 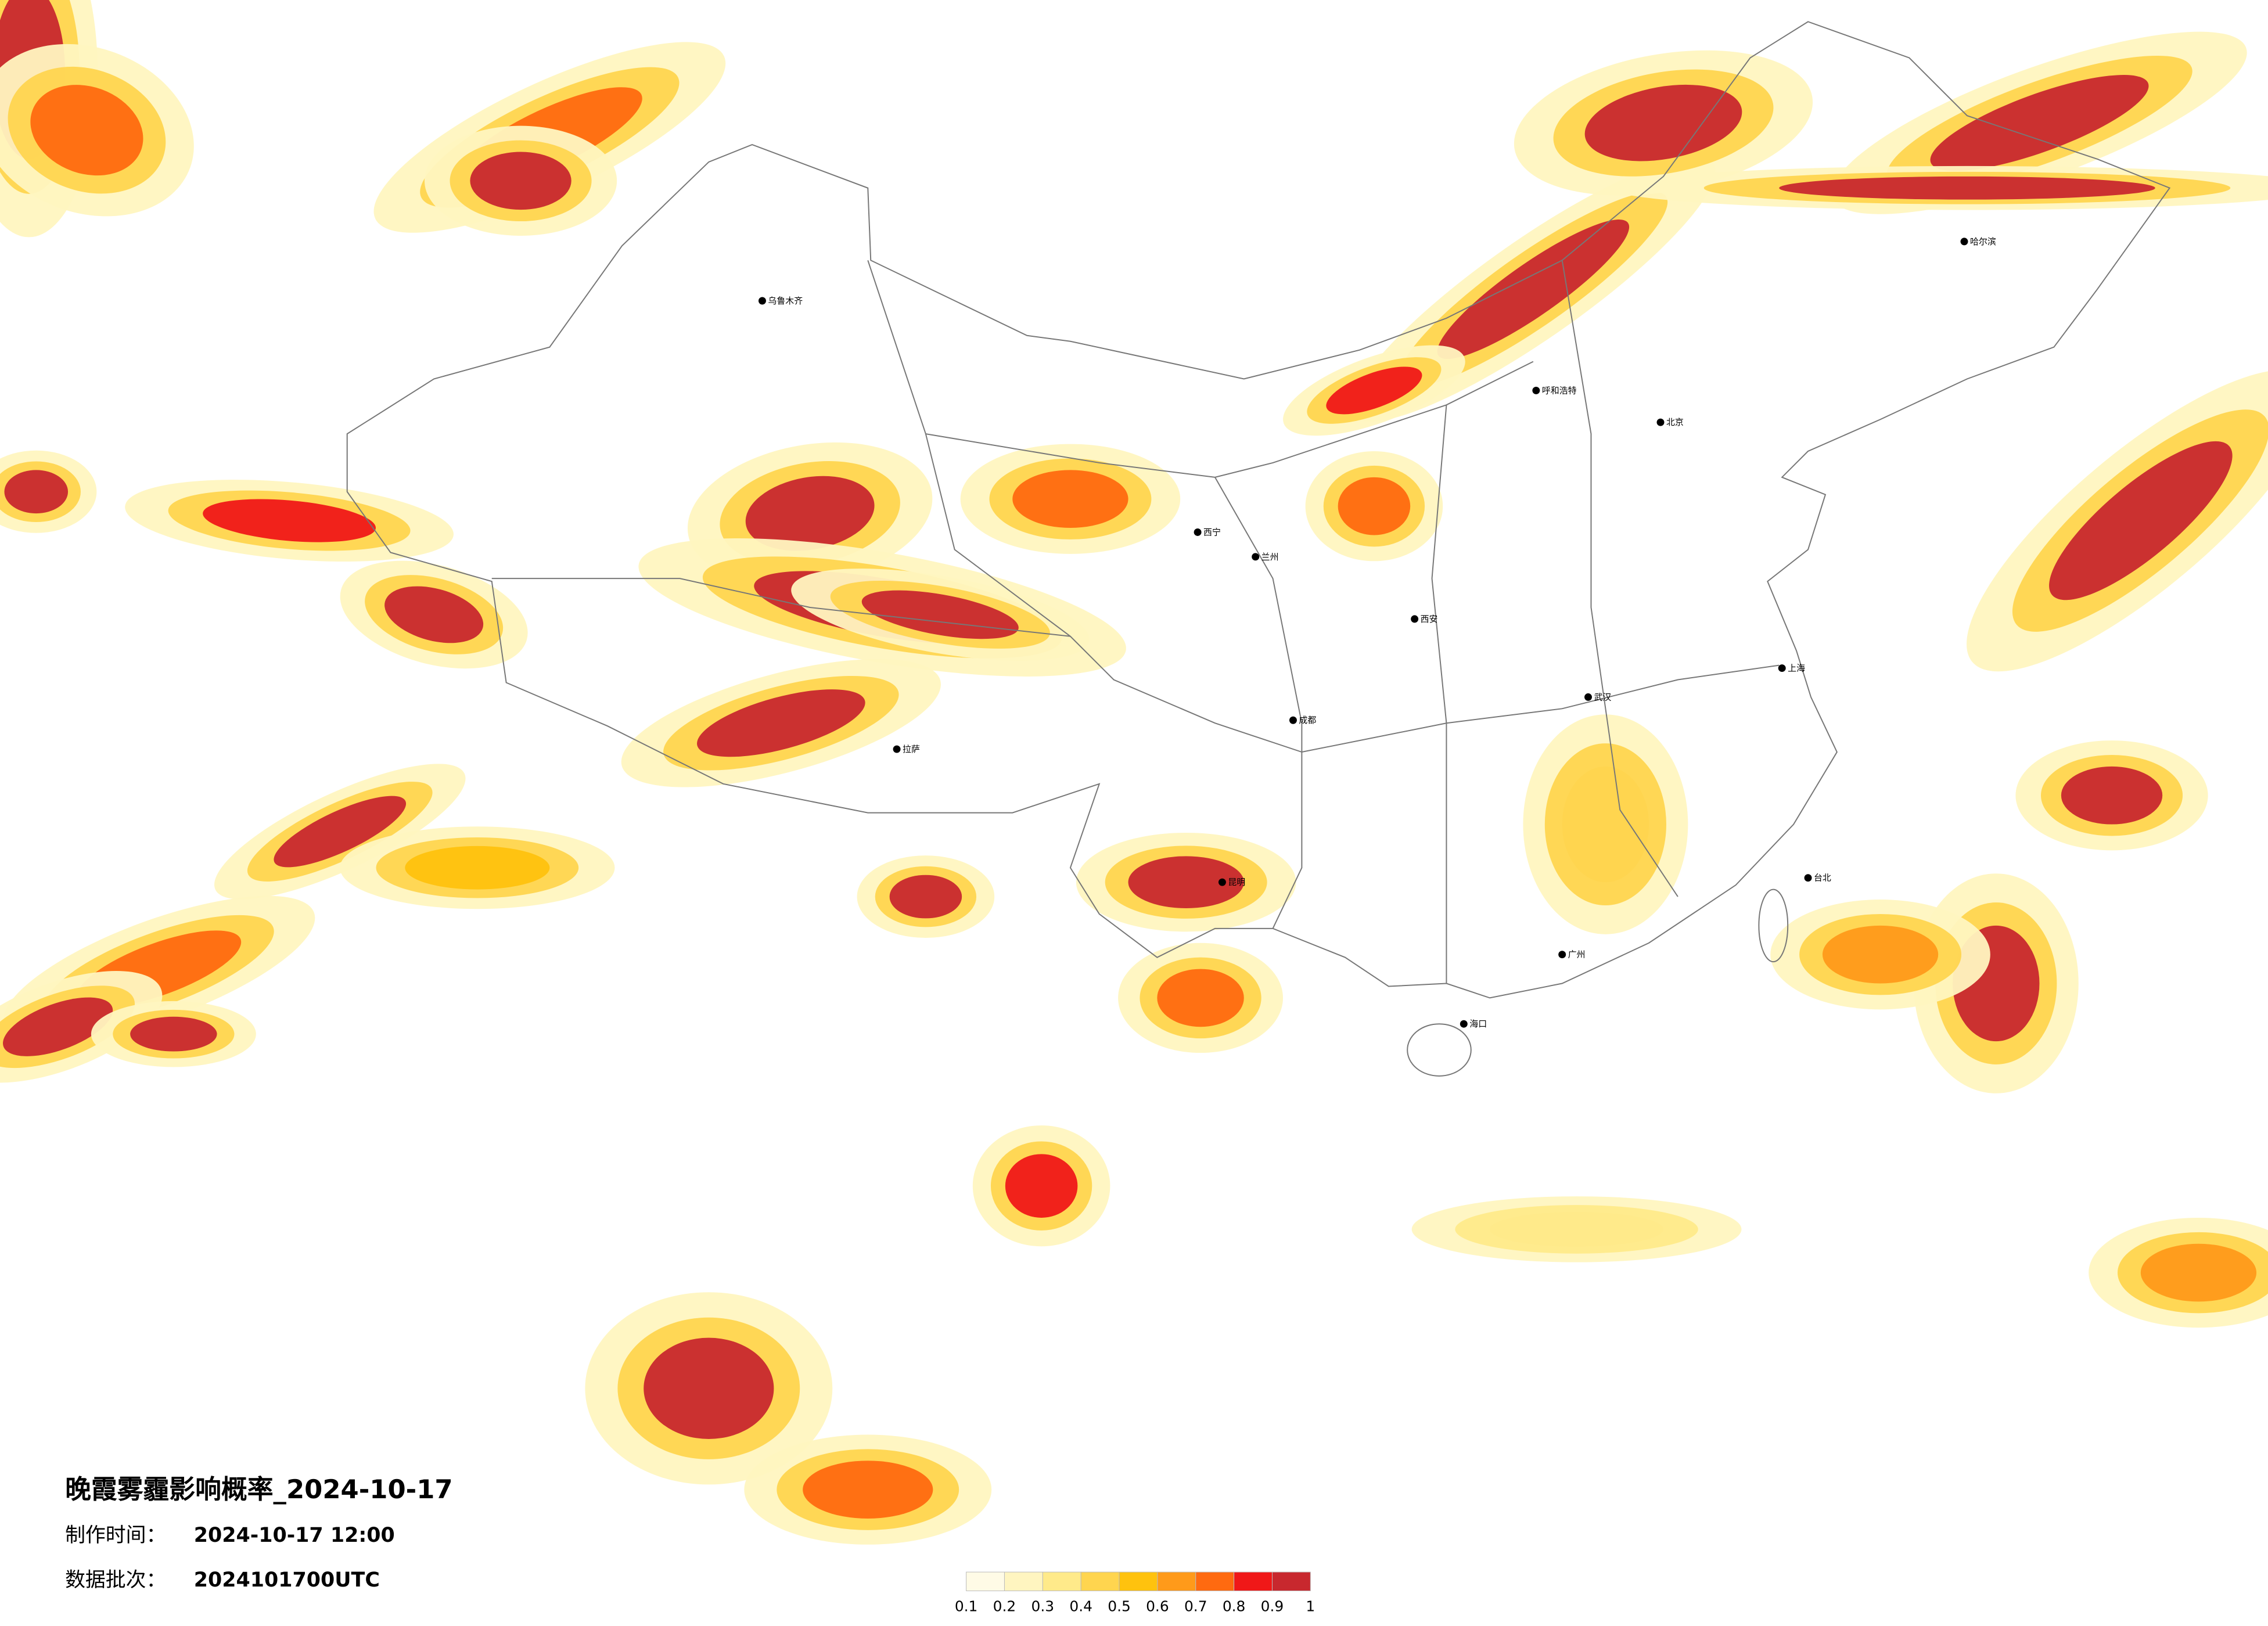 What do you see at coordinates (1822, 878) in the screenshot?
I see `city-label: 台北` at bounding box center [1822, 878].